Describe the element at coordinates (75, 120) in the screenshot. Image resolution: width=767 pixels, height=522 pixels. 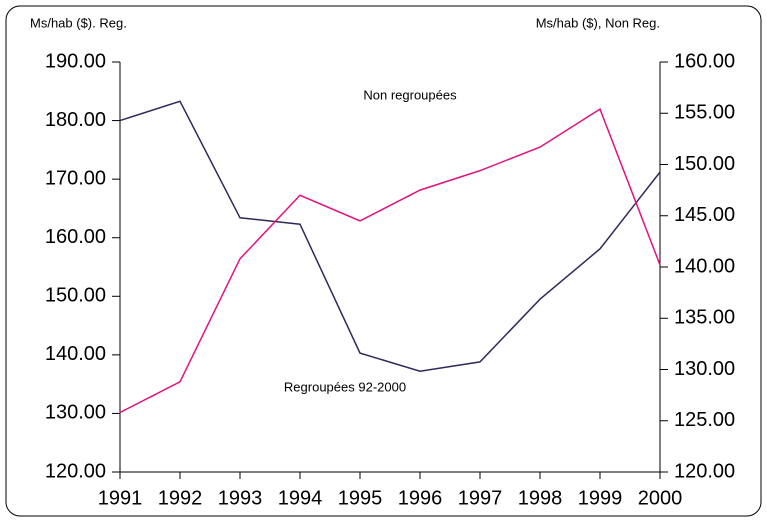
I see `y-tick-label: 180.00` at that location.